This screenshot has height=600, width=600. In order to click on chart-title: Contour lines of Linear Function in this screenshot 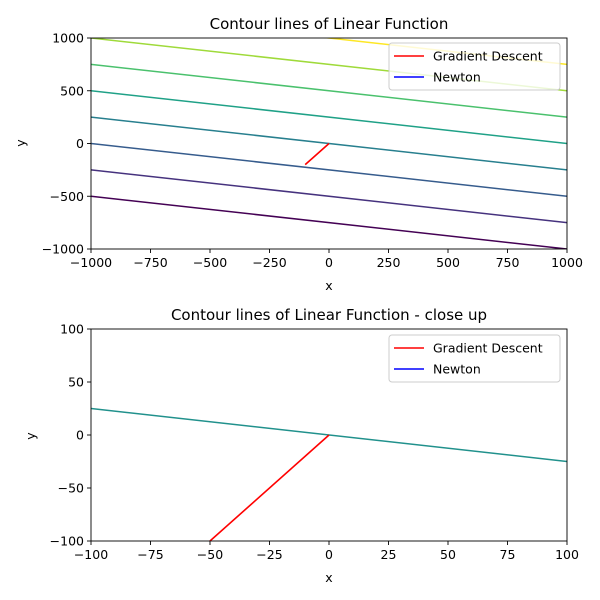, I will do `click(329, 24)`.